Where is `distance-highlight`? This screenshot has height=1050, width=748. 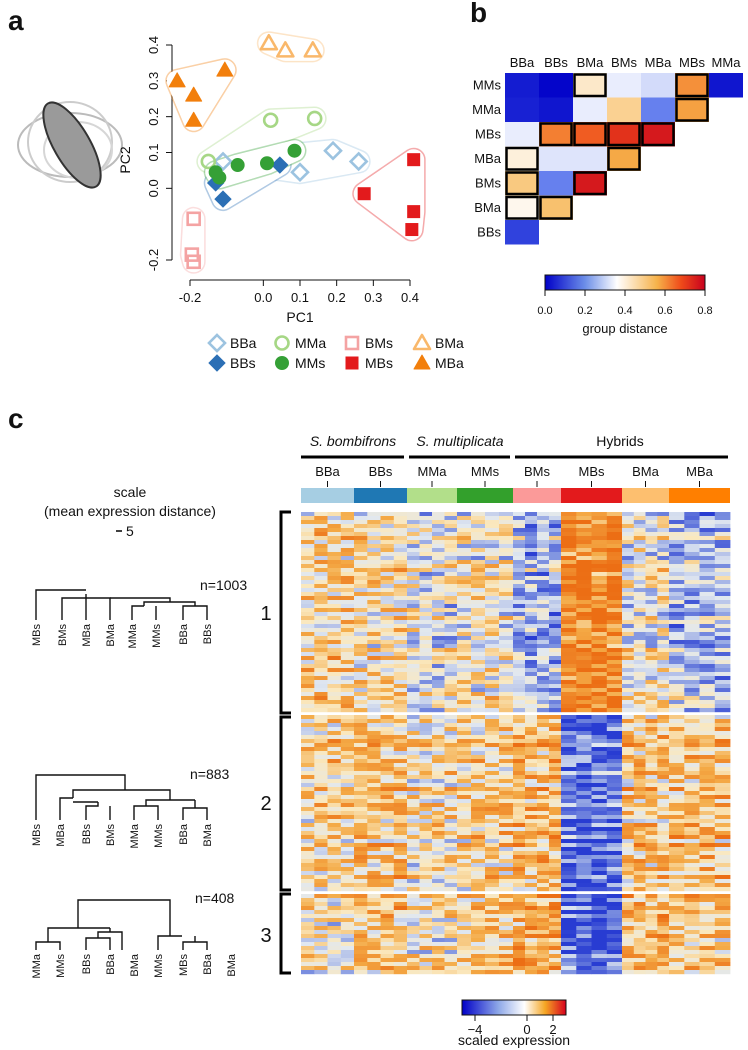 distance-highlight is located at coordinates (522, 183).